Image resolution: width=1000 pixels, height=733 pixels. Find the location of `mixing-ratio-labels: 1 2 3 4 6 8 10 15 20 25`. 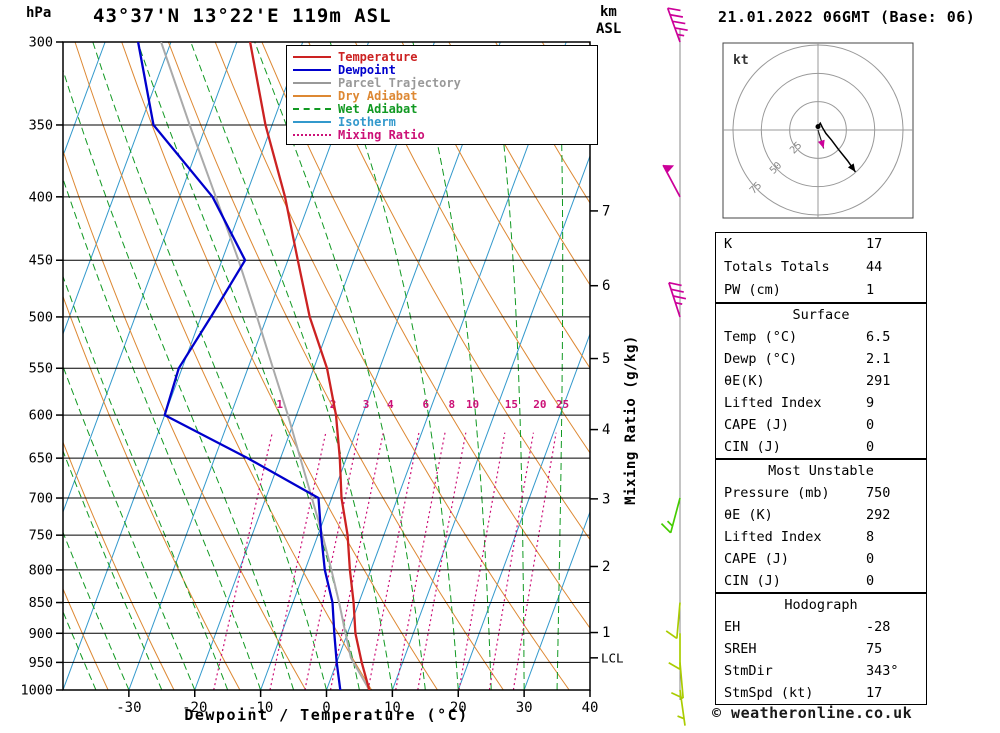

mixing-ratio-labels: 1 2 3 4 6 8 10 15 20 25 is located at coordinates (422, 404).